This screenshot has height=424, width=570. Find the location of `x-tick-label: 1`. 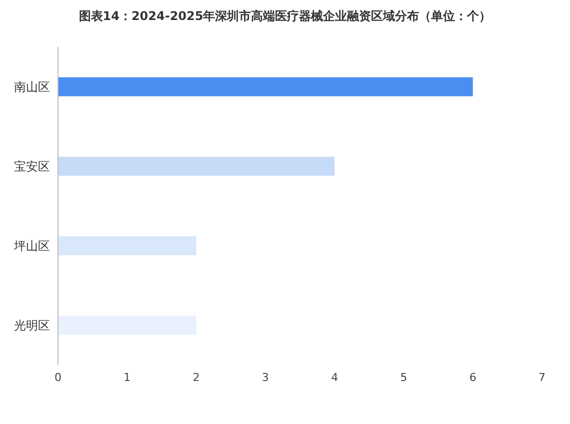

x-tick-label: 1 is located at coordinates (127, 377).